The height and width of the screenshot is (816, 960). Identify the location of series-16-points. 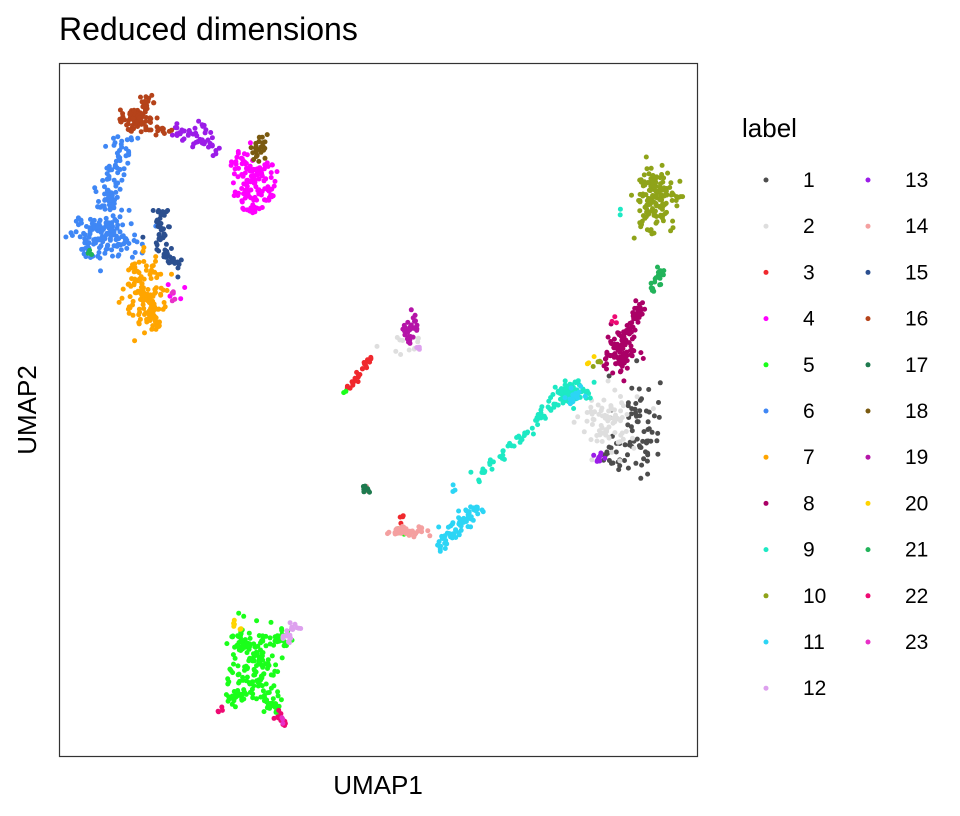
(146, 115).